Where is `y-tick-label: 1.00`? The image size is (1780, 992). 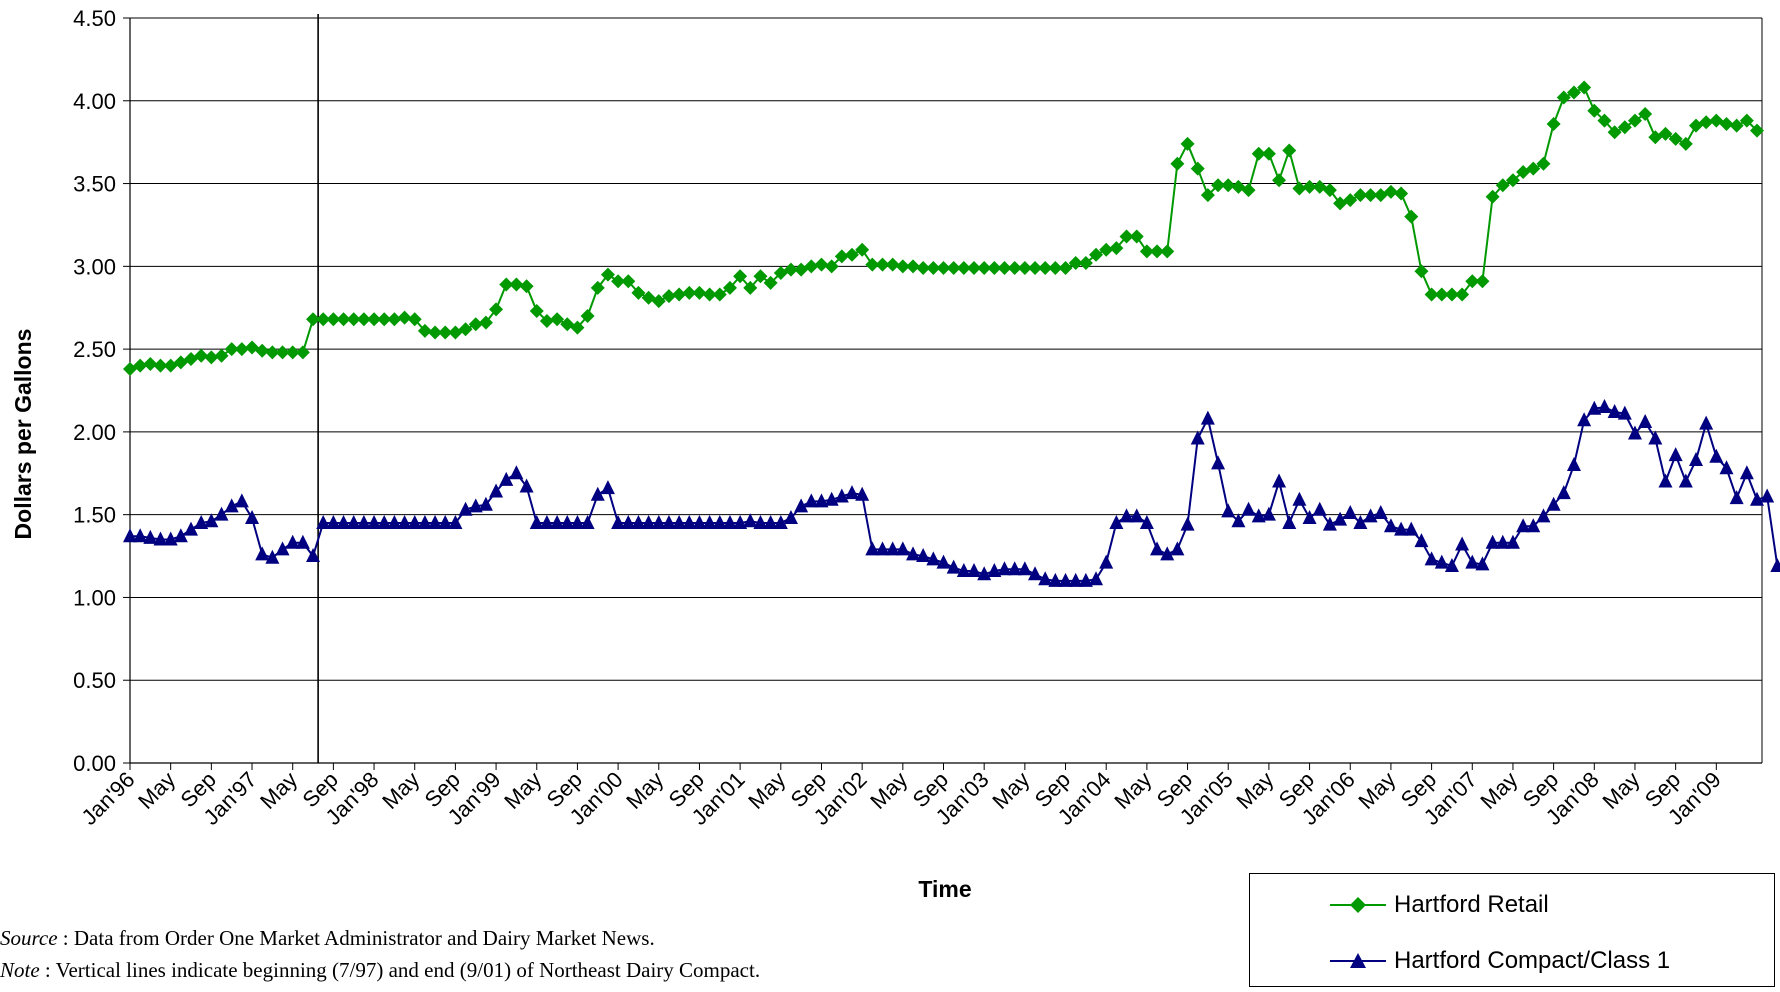
y-tick-label: 1.00 is located at coordinates (94, 597).